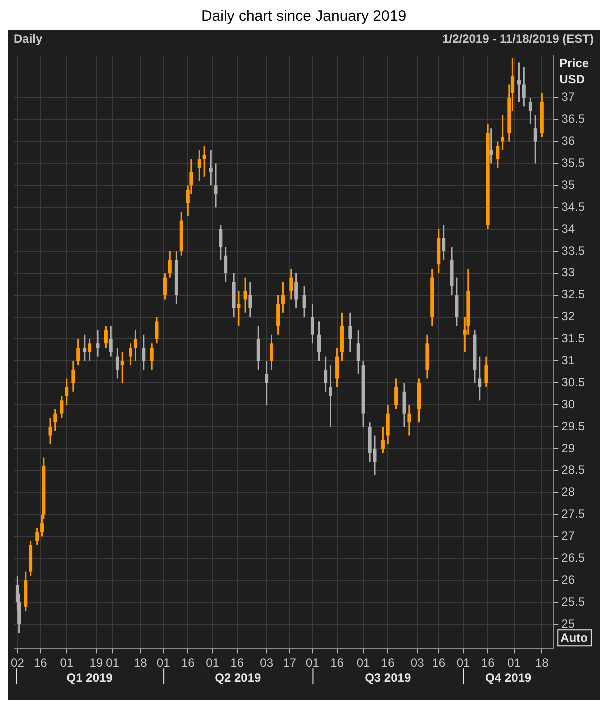  Describe the element at coordinates (569, 448) in the screenshot. I see `y-tick-label: 29` at that location.